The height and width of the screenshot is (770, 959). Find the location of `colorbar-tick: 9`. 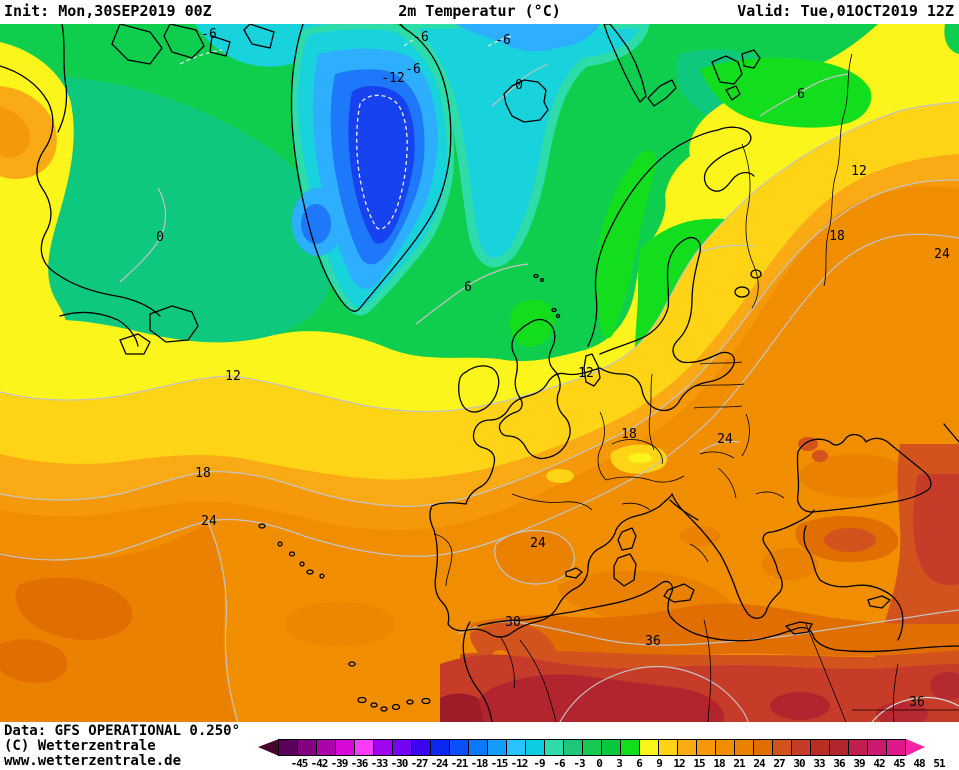

colorbar-tick: 9 is located at coordinates (659, 763).